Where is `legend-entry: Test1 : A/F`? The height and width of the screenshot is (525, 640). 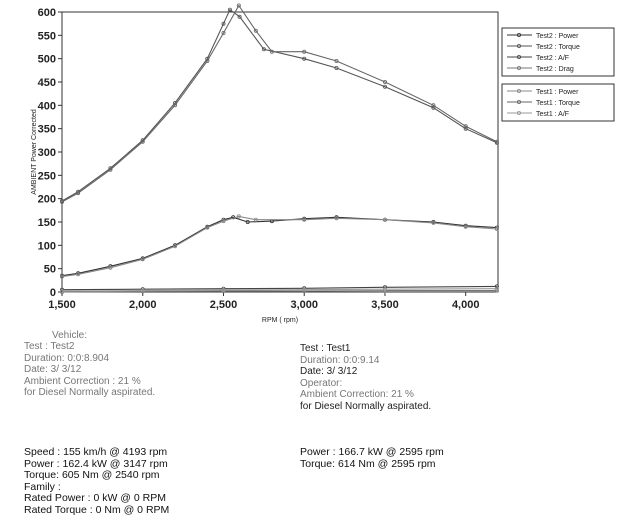
legend-entry: Test1 : A/F is located at coordinates (552, 114).